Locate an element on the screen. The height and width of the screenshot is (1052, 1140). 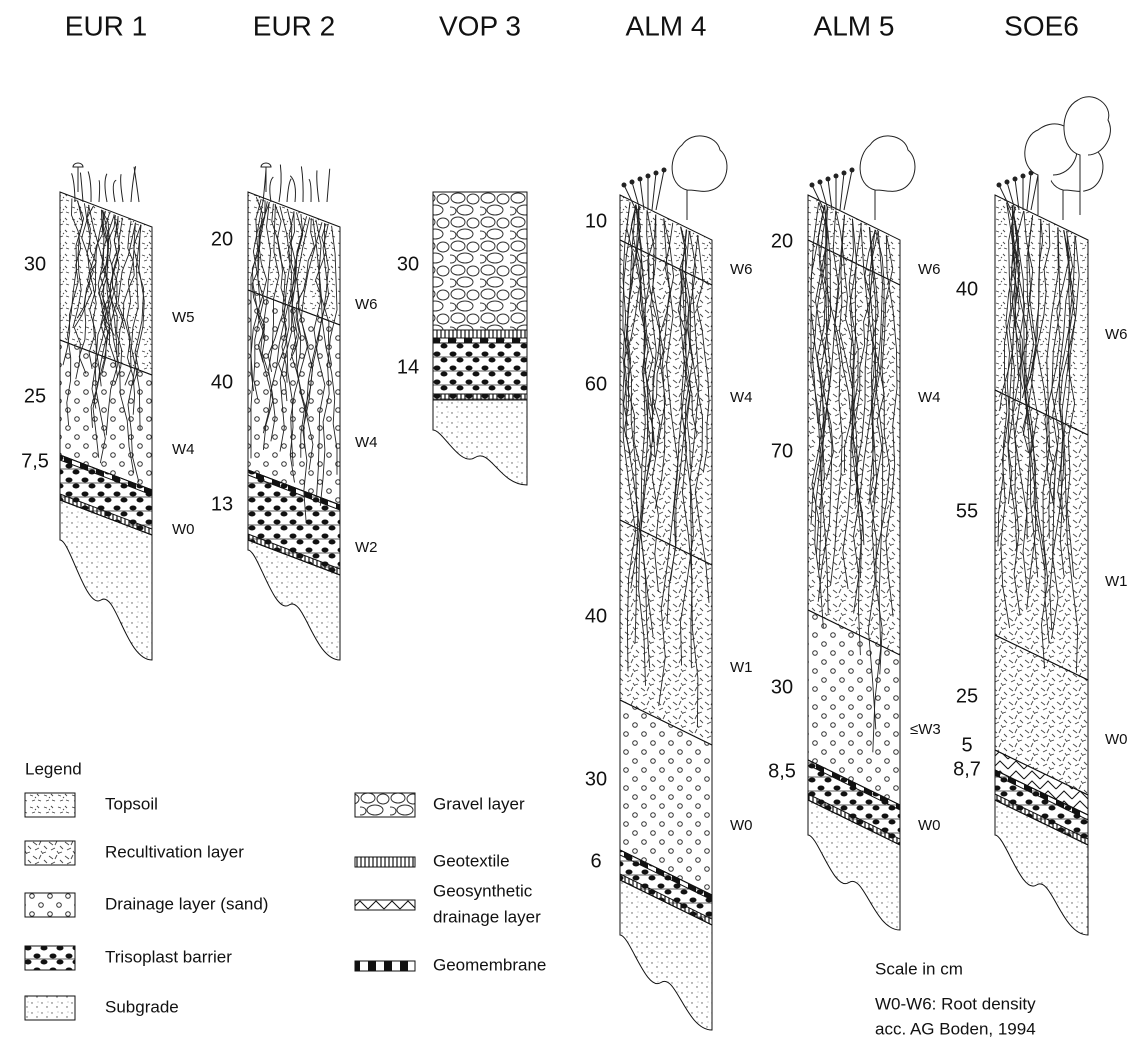
thickness-label: 60 is located at coordinates (596, 384).